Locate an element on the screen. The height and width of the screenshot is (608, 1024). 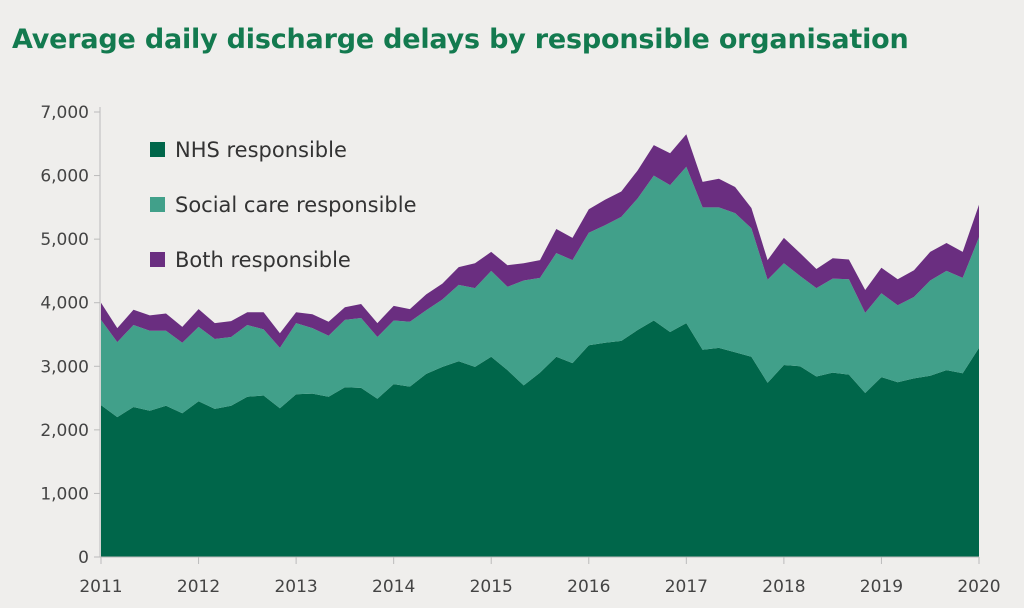
x-tick-label: 2018 is located at coordinates (783, 587).